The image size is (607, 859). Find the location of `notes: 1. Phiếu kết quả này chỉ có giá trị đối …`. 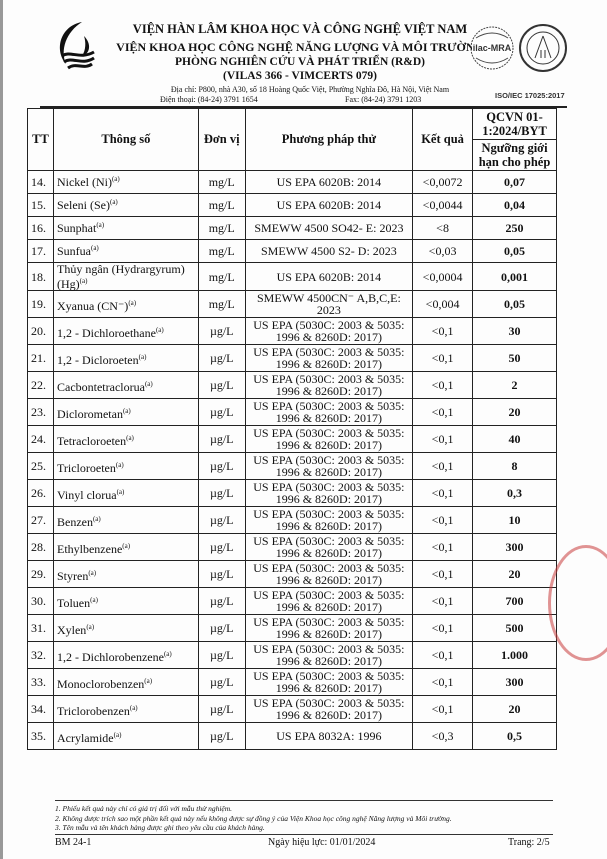

notes: 1. Phiếu kết quả này chỉ có giá trị đối … is located at coordinates (253, 818).